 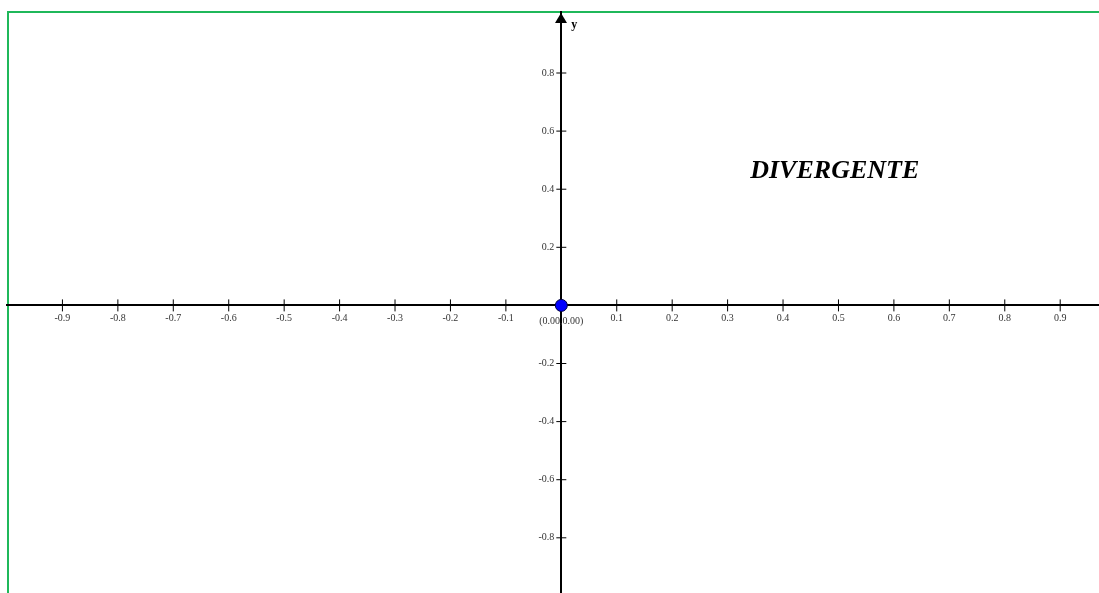 I want to click on y-tick-label: 0.2, so click(x=548, y=246).